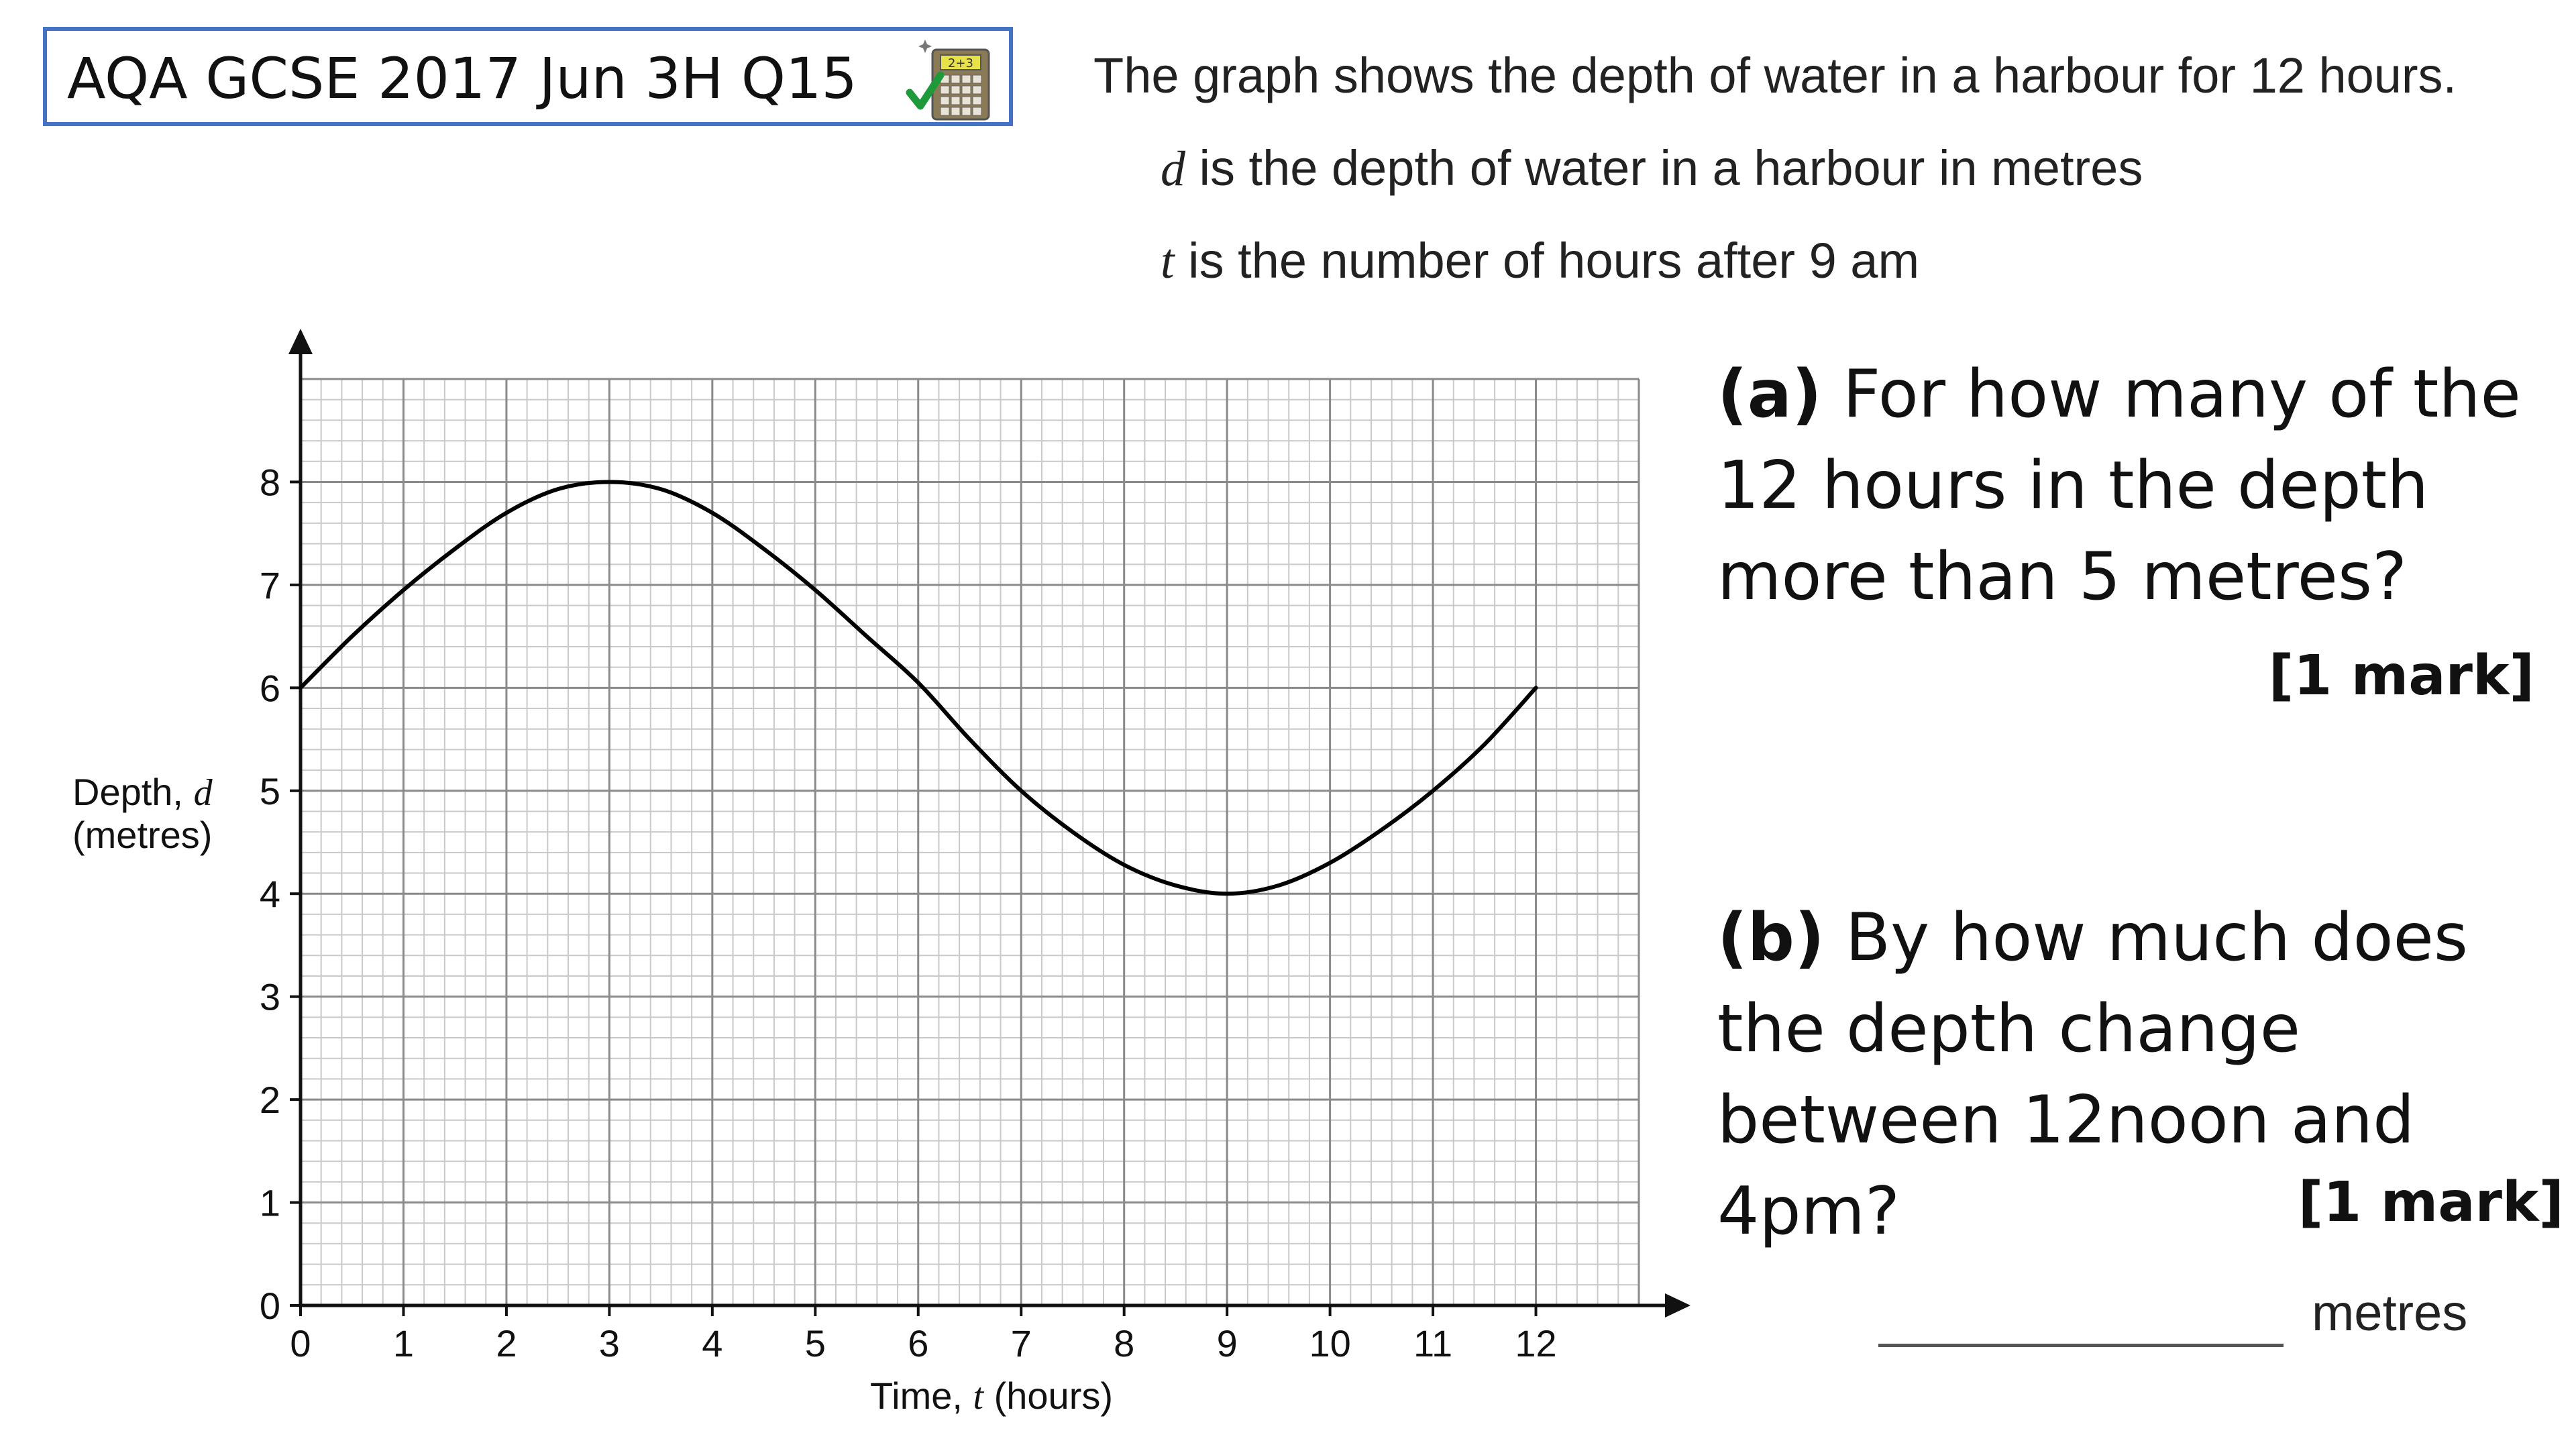  Describe the element at coordinates (270, 482) in the screenshot. I see `y-tick-label: 8` at that location.